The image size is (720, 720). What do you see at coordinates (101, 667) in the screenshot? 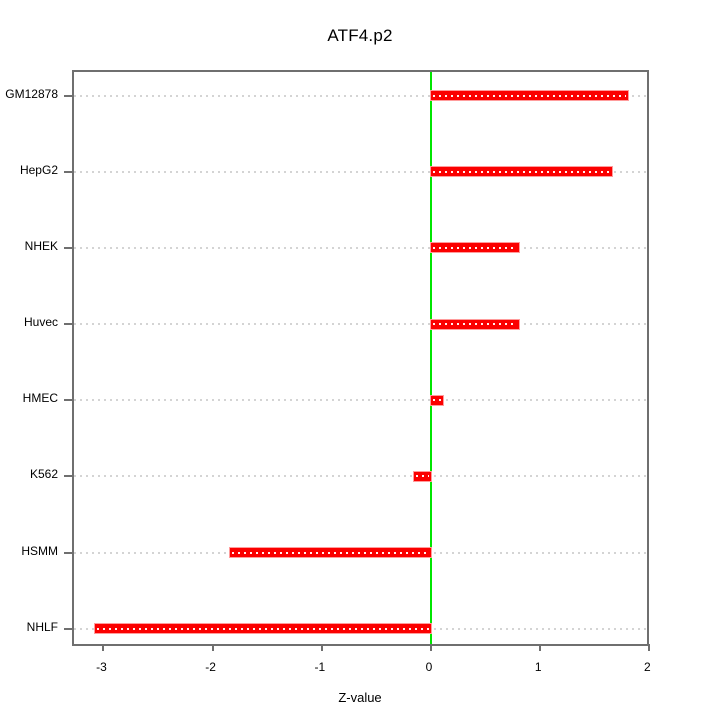
I see `x-tick-label: -3` at bounding box center [101, 667].